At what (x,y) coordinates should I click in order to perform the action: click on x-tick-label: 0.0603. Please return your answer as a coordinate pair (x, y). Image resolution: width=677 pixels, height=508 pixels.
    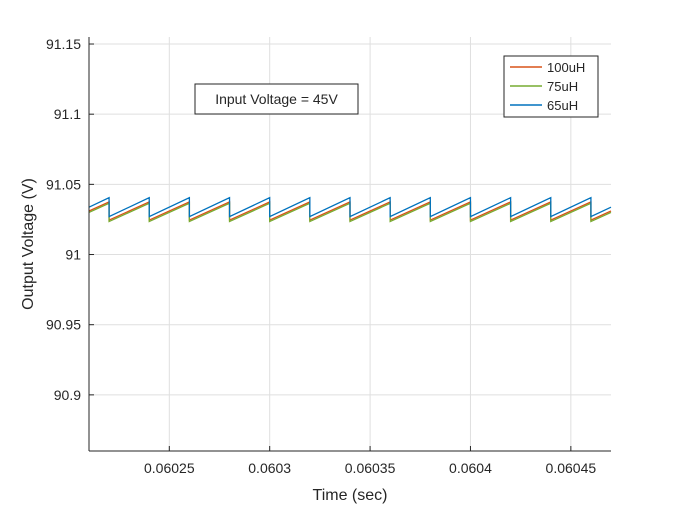
    Looking at the image, I should click on (269, 468).